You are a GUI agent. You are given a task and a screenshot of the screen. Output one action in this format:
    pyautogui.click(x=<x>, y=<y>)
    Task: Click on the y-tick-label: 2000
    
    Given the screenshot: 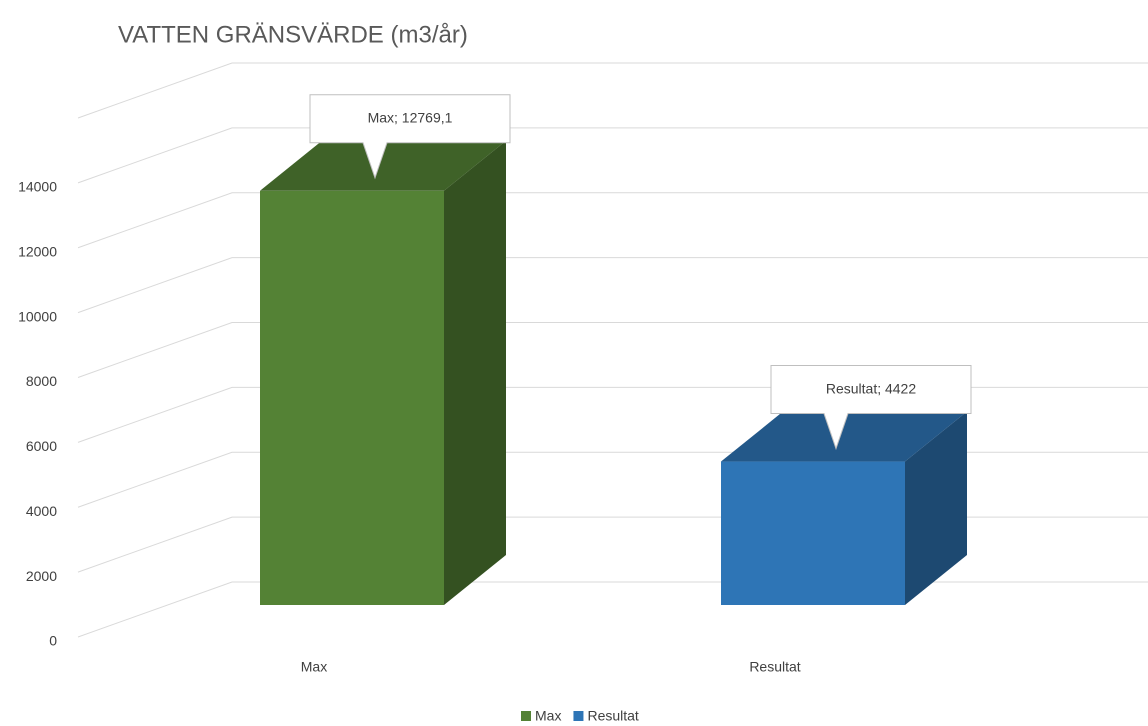 What is the action you would take?
    pyautogui.click(x=41, y=576)
    